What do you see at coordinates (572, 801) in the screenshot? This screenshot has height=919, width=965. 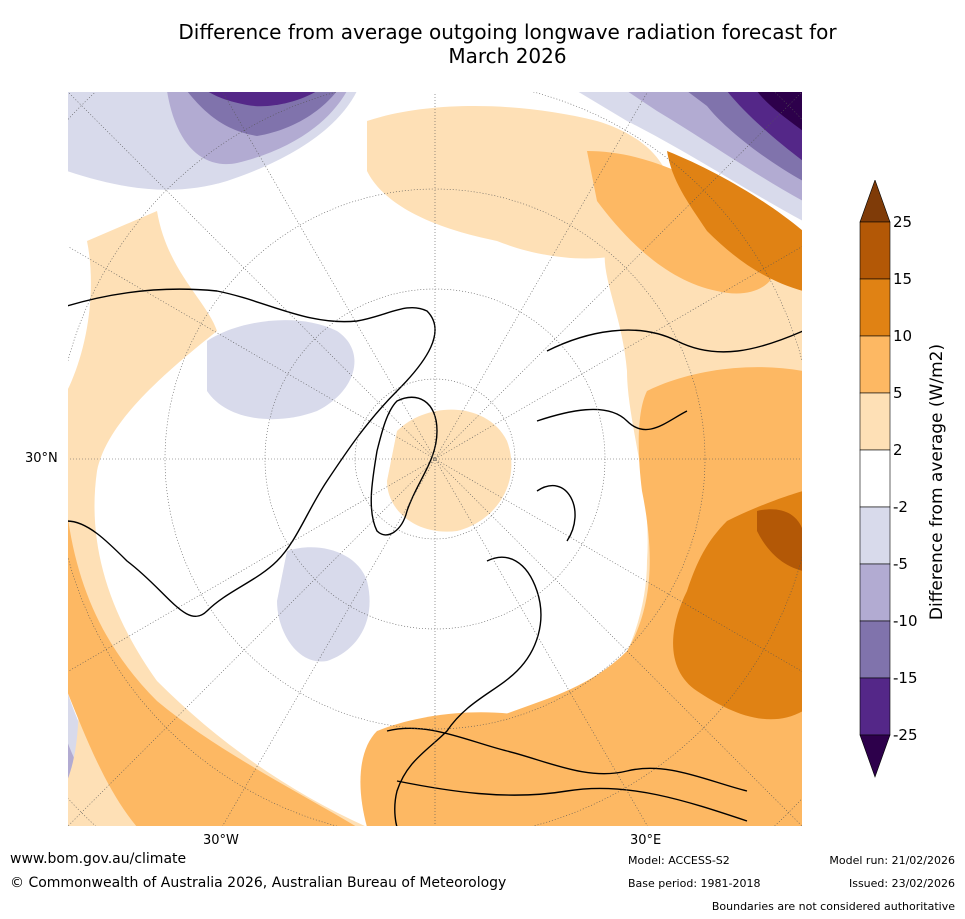 I see `coastline-africa-north` at bounding box center [572, 801].